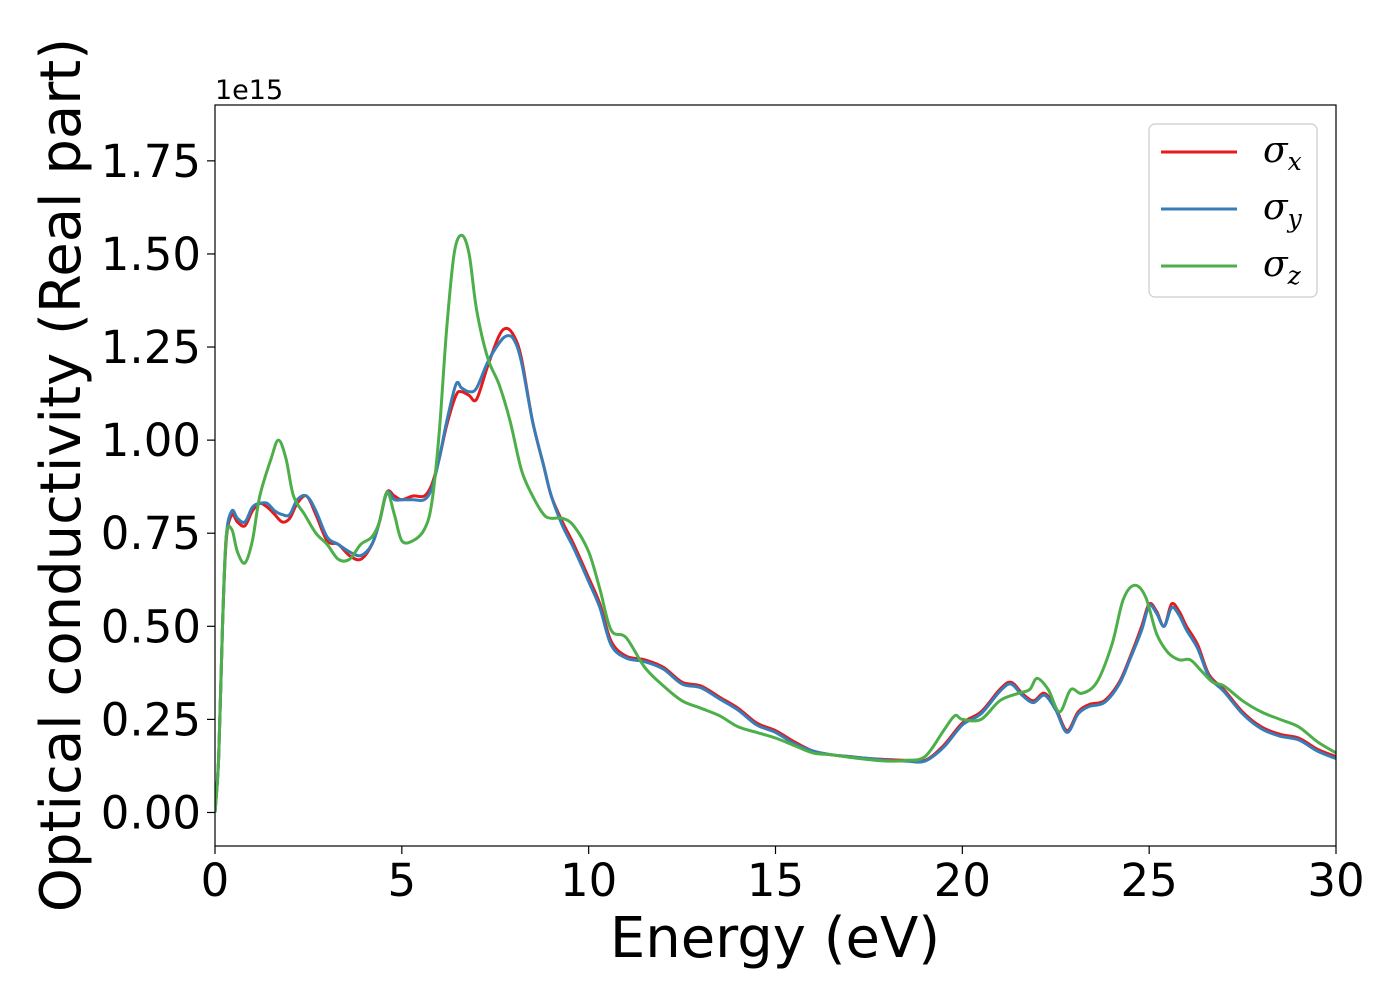  I want to click on y-tick-label: 1.00, so click(151, 440).